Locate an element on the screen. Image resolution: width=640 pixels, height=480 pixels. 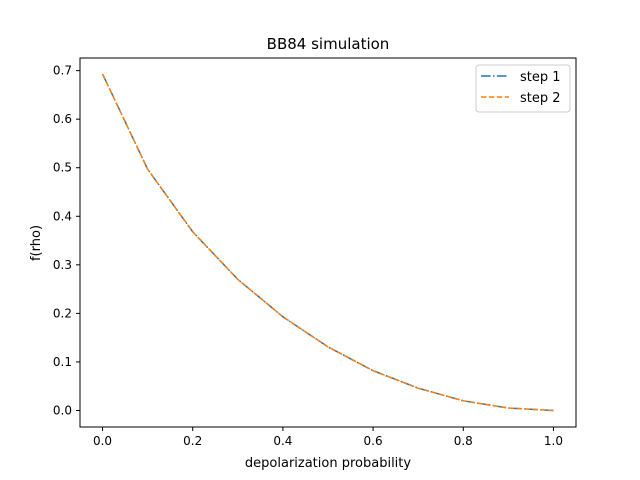
y-axis-label: f(rho) is located at coordinates (36, 243).